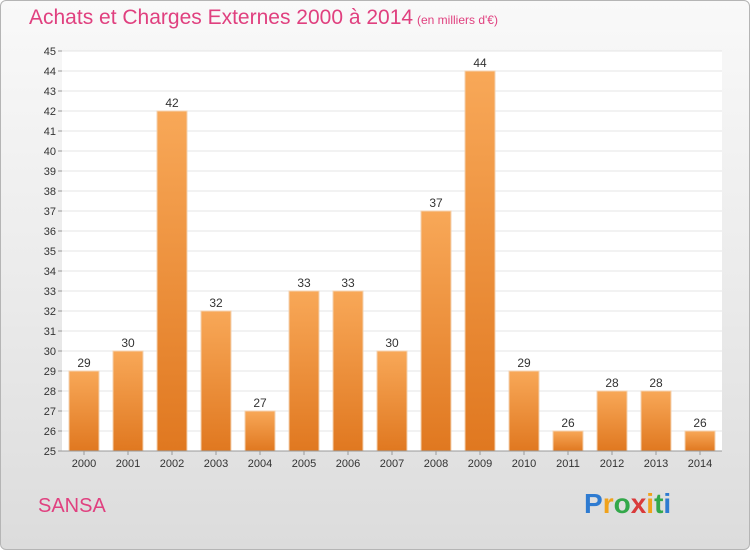 This screenshot has width=750, height=550. What do you see at coordinates (392, 401) in the screenshot?
I see `bar-2007` at bounding box center [392, 401].